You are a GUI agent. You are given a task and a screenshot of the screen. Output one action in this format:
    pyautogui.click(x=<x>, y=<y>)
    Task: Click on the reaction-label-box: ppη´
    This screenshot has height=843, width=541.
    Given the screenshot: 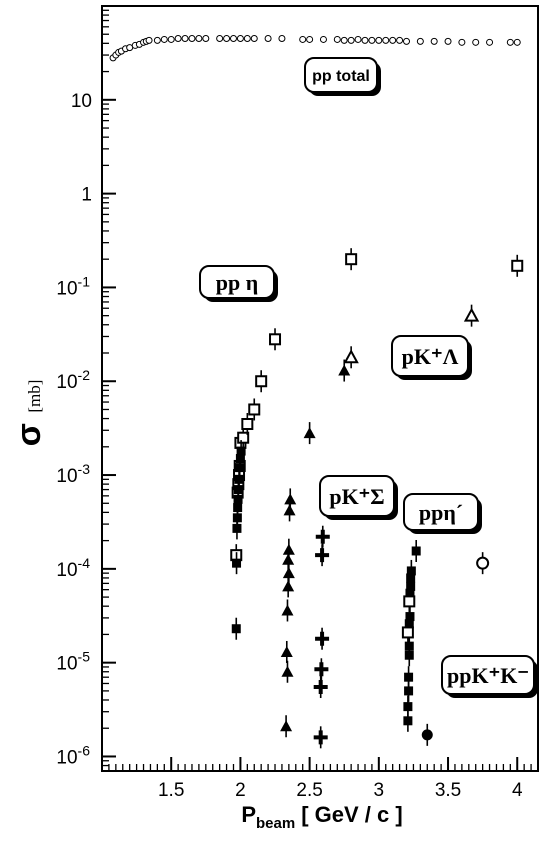 What is the action you would take?
    pyautogui.click(x=442, y=513)
    